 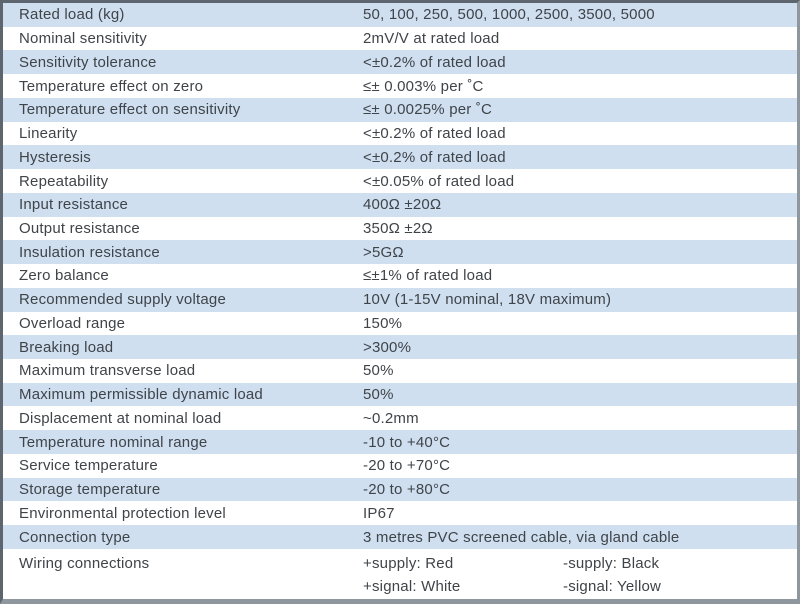 I want to click on table-row: Storage temperature -20 to +80°C, so click(x=400, y=489).